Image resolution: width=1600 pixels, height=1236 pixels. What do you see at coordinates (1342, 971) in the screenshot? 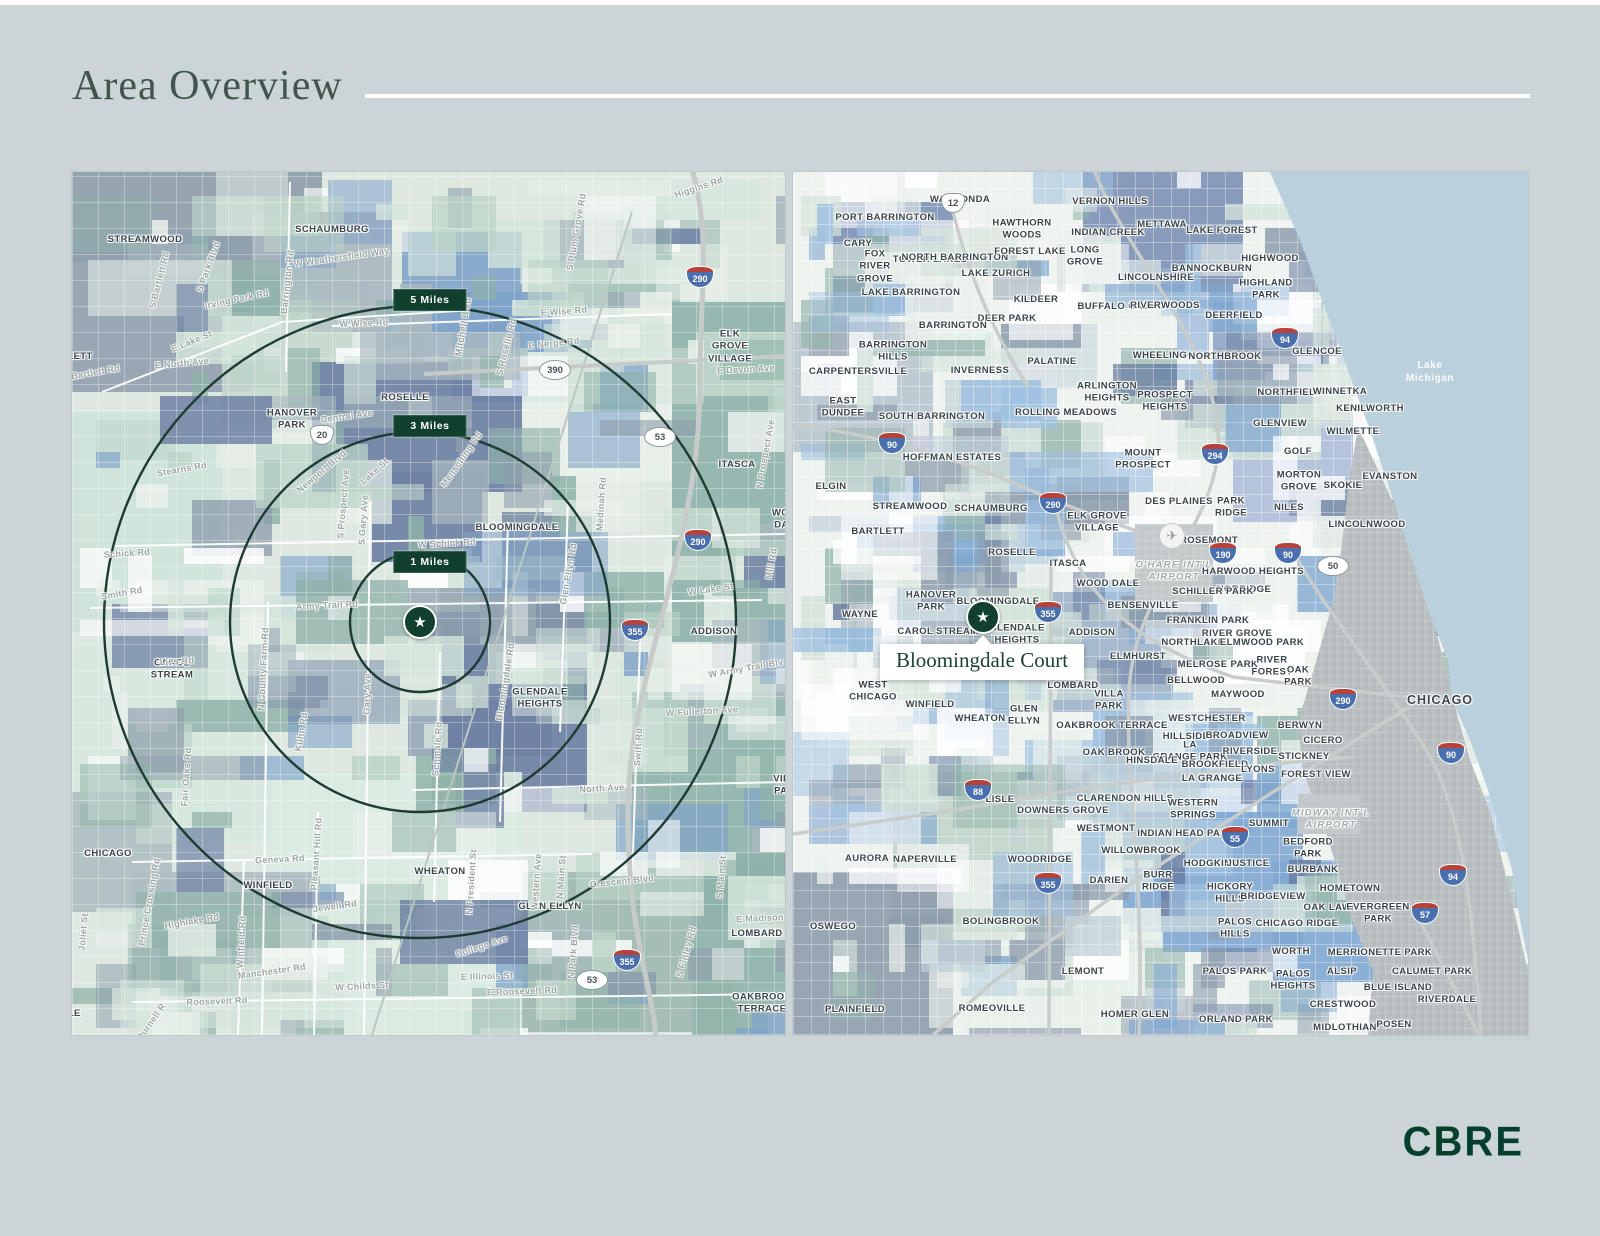
I see `city-label: ALSIP` at bounding box center [1342, 971].